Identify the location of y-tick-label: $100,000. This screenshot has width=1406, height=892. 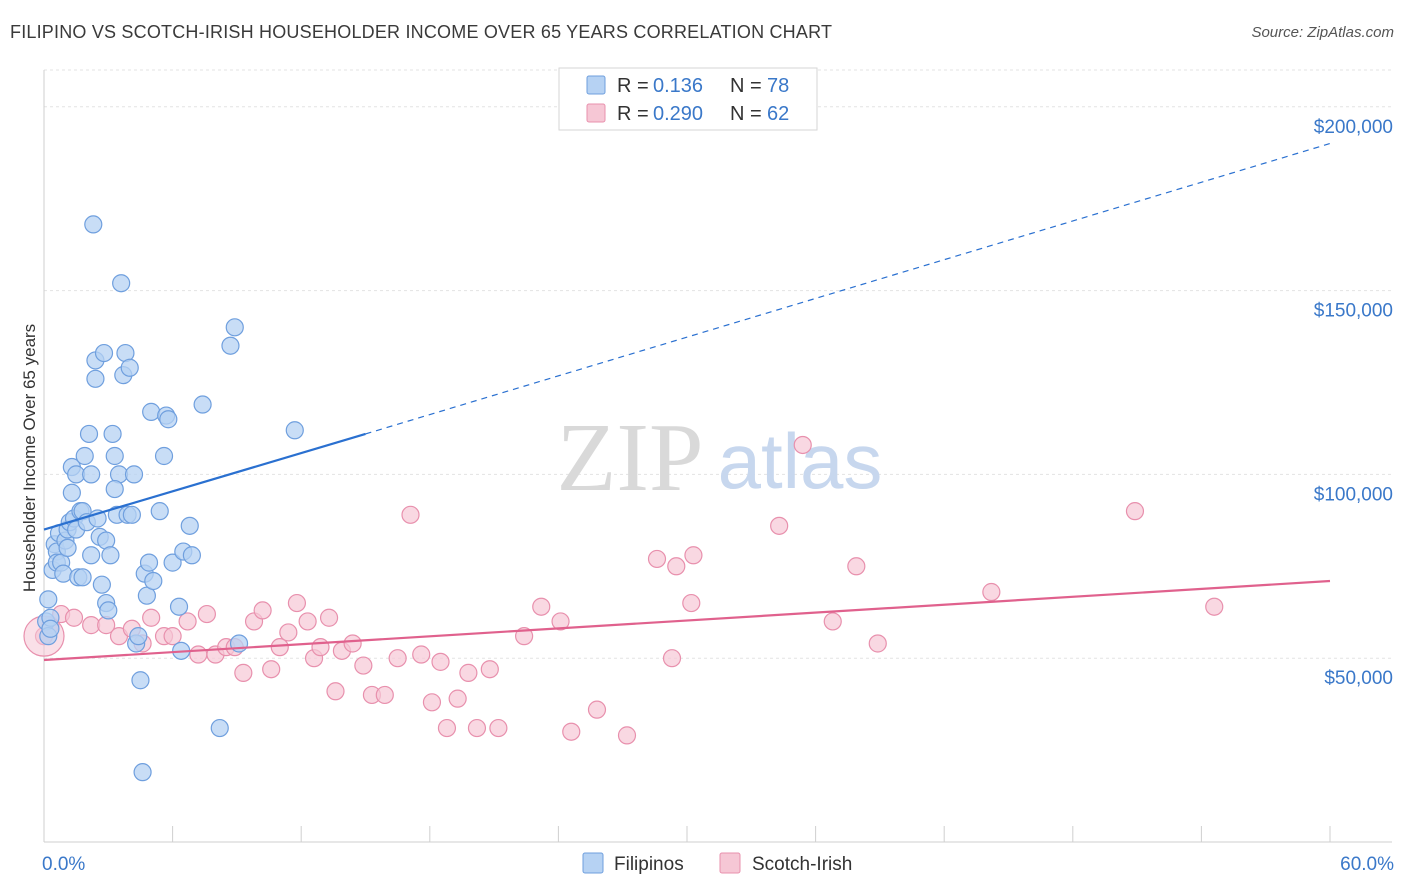
(1353, 494).